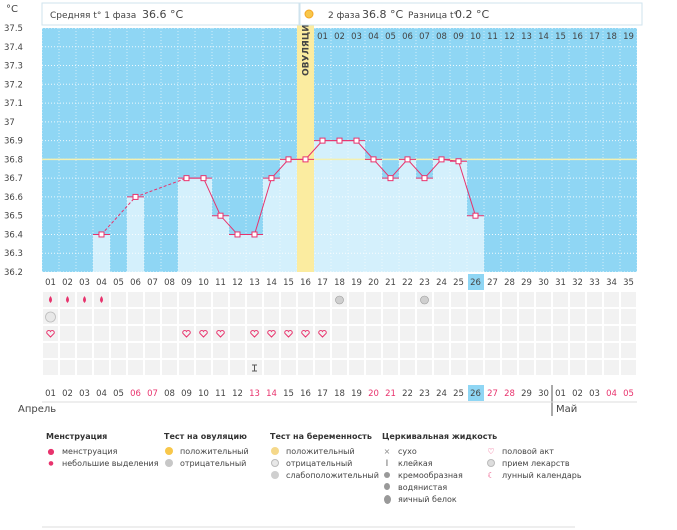 This screenshot has width=677, height=530. Describe the element at coordinates (373, 37) in the screenshot. I see `post-ovulation-day: 04` at that location.